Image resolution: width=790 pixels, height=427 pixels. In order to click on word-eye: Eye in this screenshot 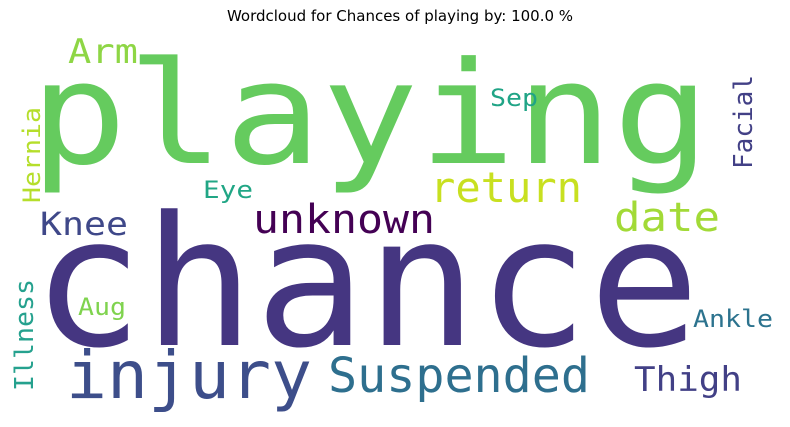, I will do `click(228, 190)`.